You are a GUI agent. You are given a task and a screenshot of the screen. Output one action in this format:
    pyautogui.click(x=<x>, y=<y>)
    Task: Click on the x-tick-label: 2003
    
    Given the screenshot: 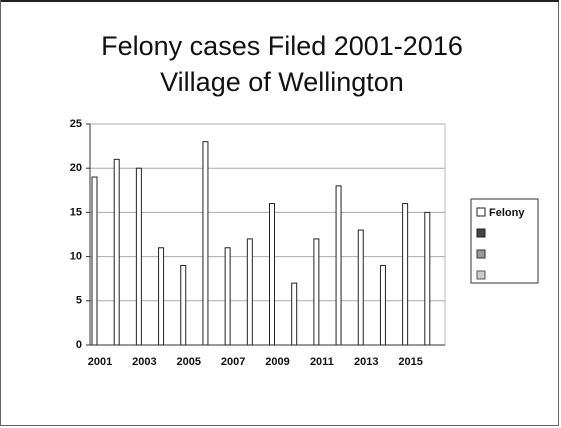 What is the action you would take?
    pyautogui.click(x=144, y=362)
    